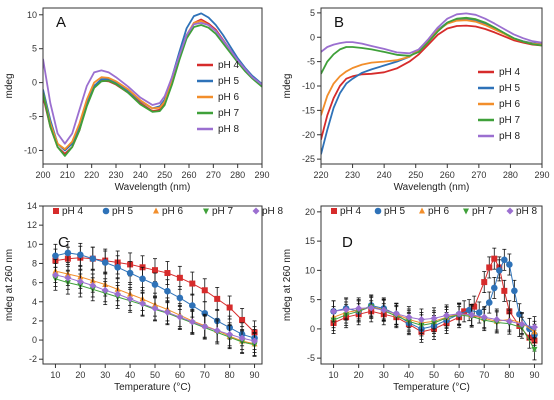 The width and height of the screenshot is (554, 400). Describe the element at coordinates (287, 285) in the screenshot. I see `y-axis-label: mdeg at 260 nm` at that location.